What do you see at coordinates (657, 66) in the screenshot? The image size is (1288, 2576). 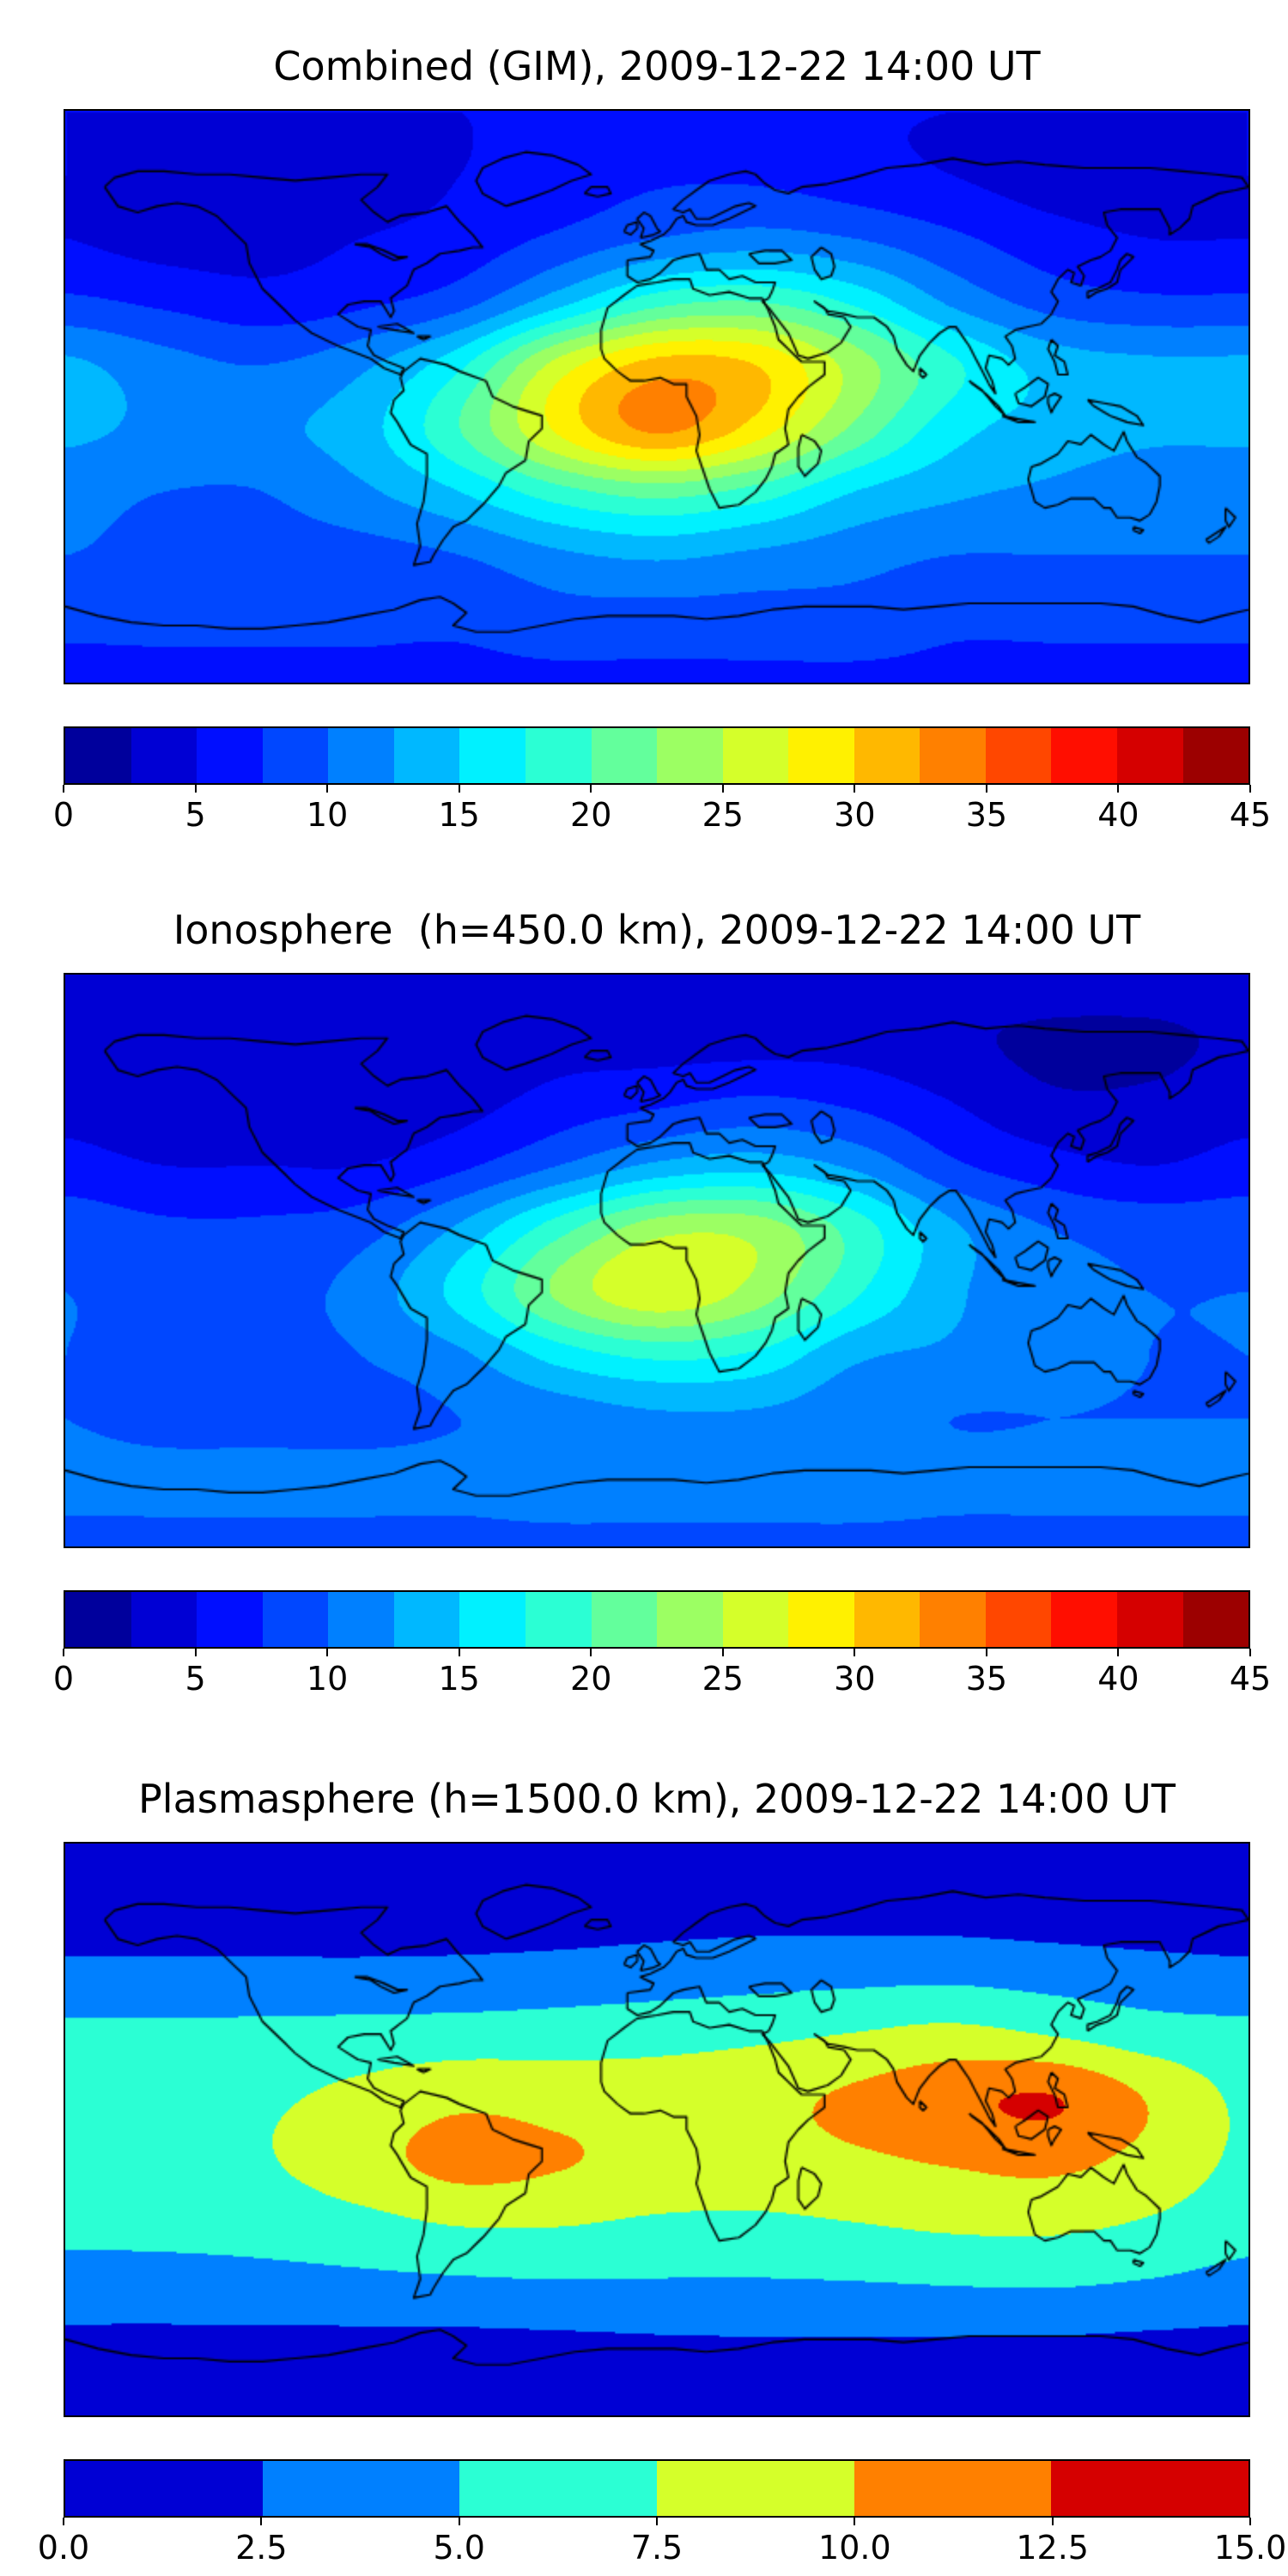 I see `panel-title-combined: Combined (GIM), 2009-12-22 14:00 UT` at bounding box center [657, 66].